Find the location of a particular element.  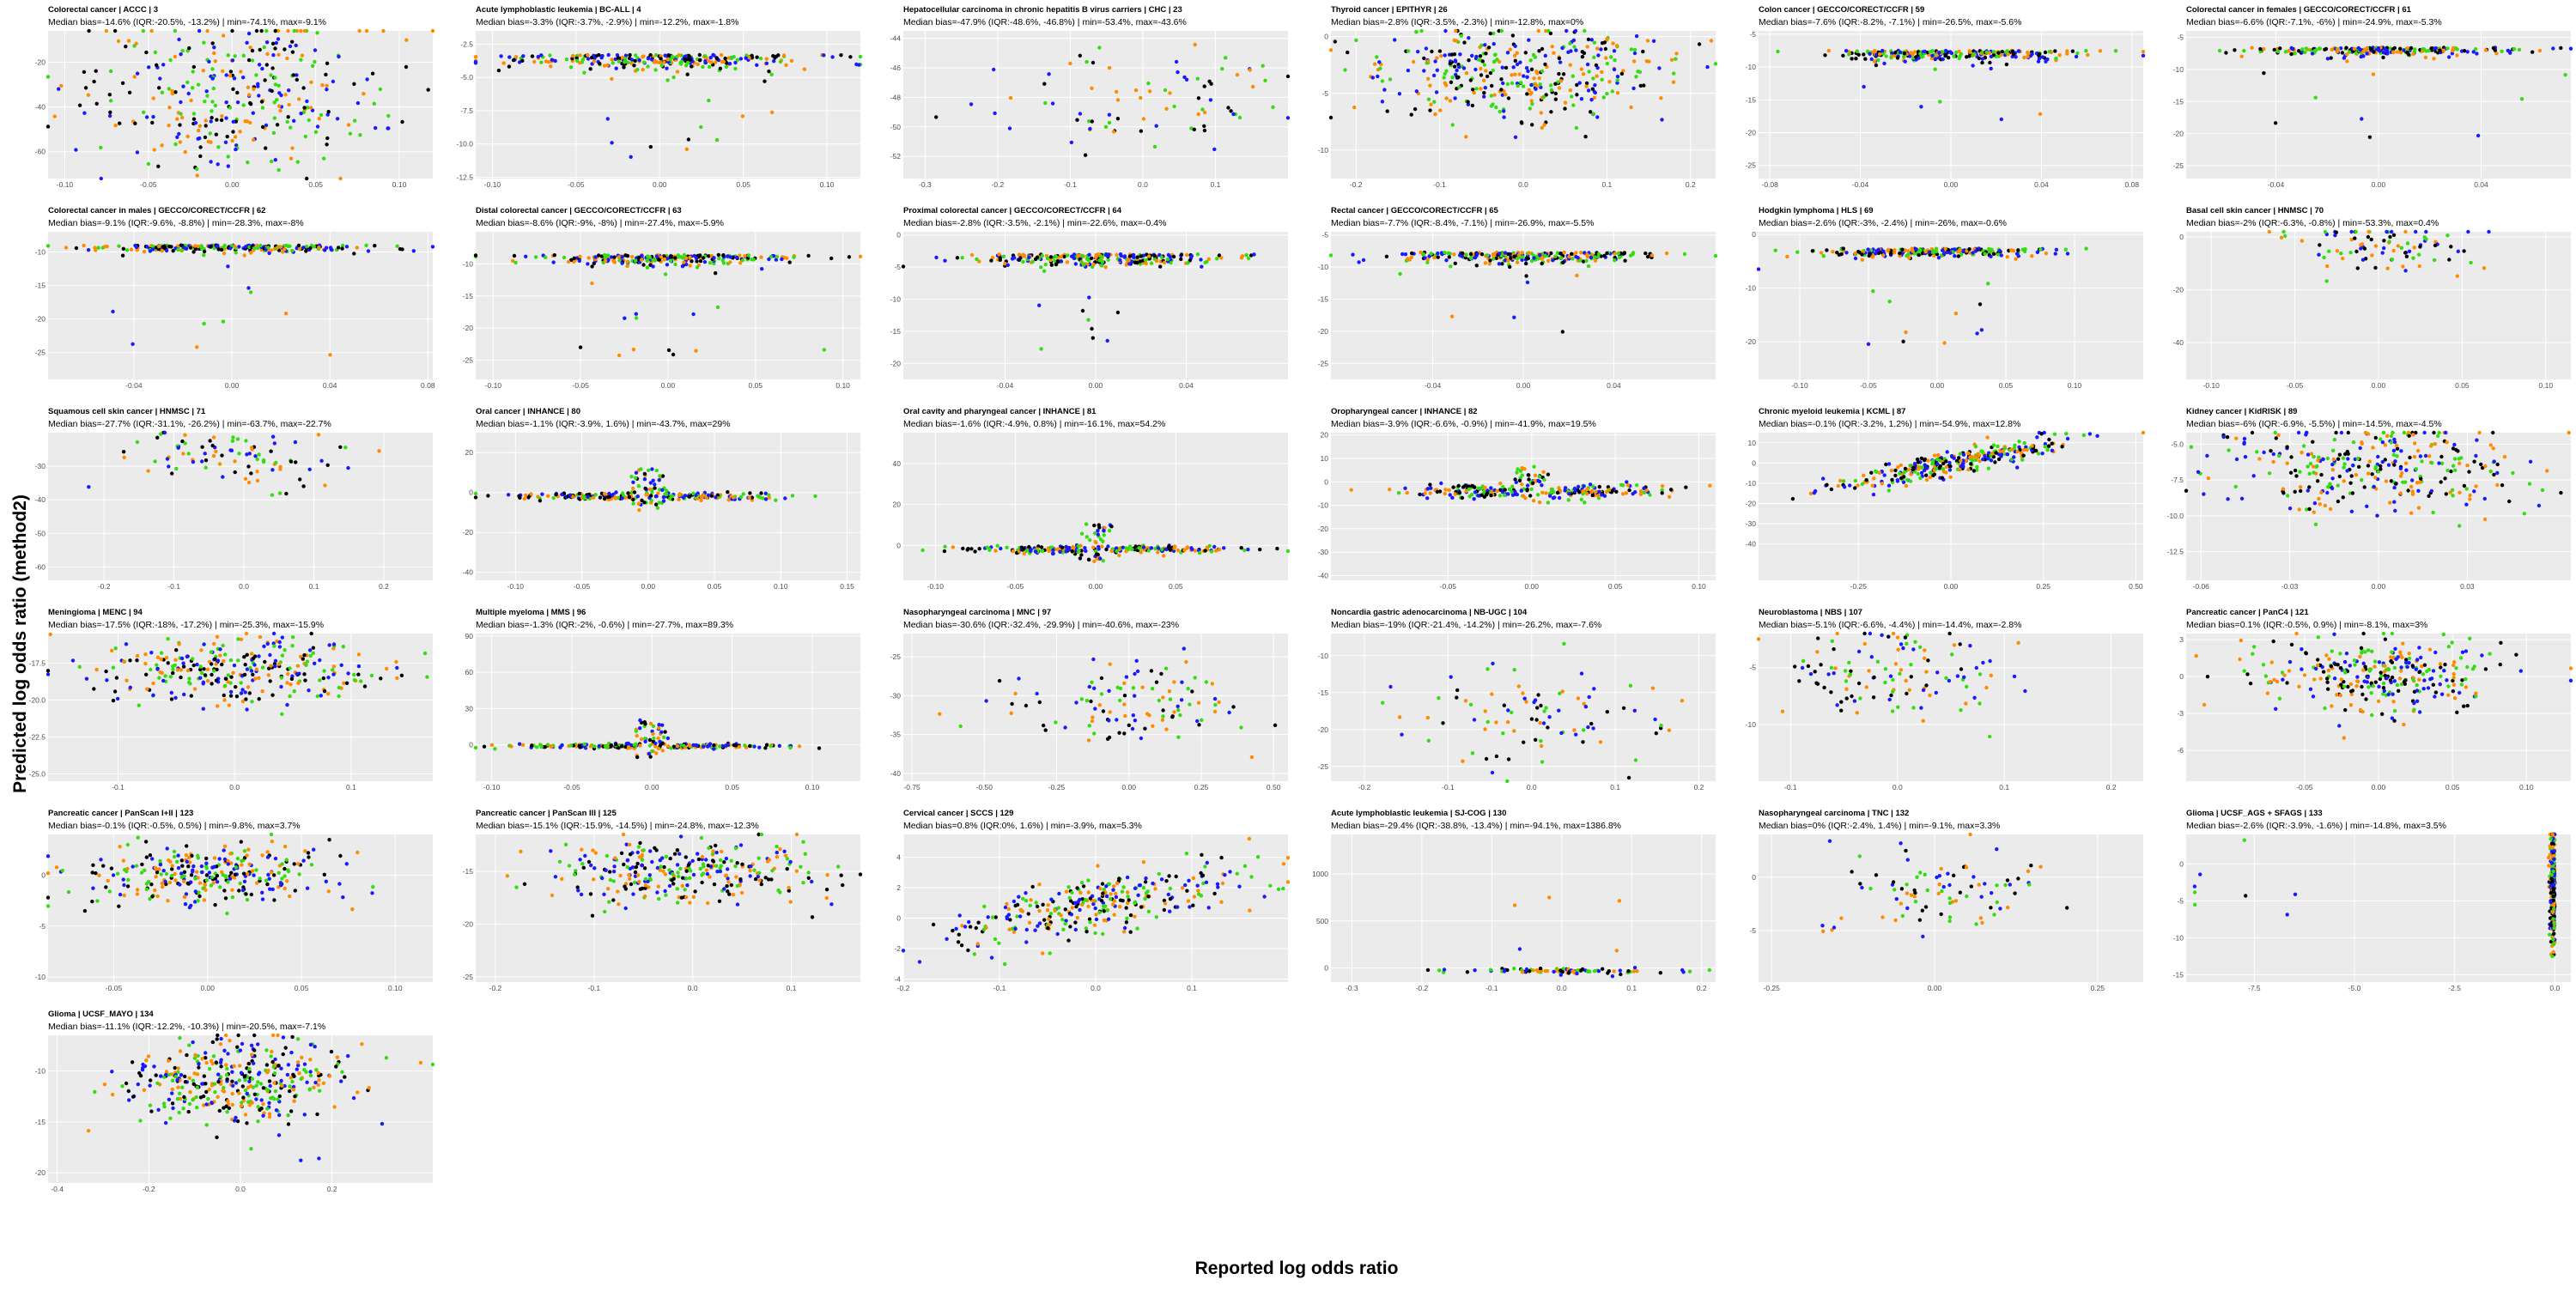

x-tick-label: 0.04 is located at coordinates (1614, 385).